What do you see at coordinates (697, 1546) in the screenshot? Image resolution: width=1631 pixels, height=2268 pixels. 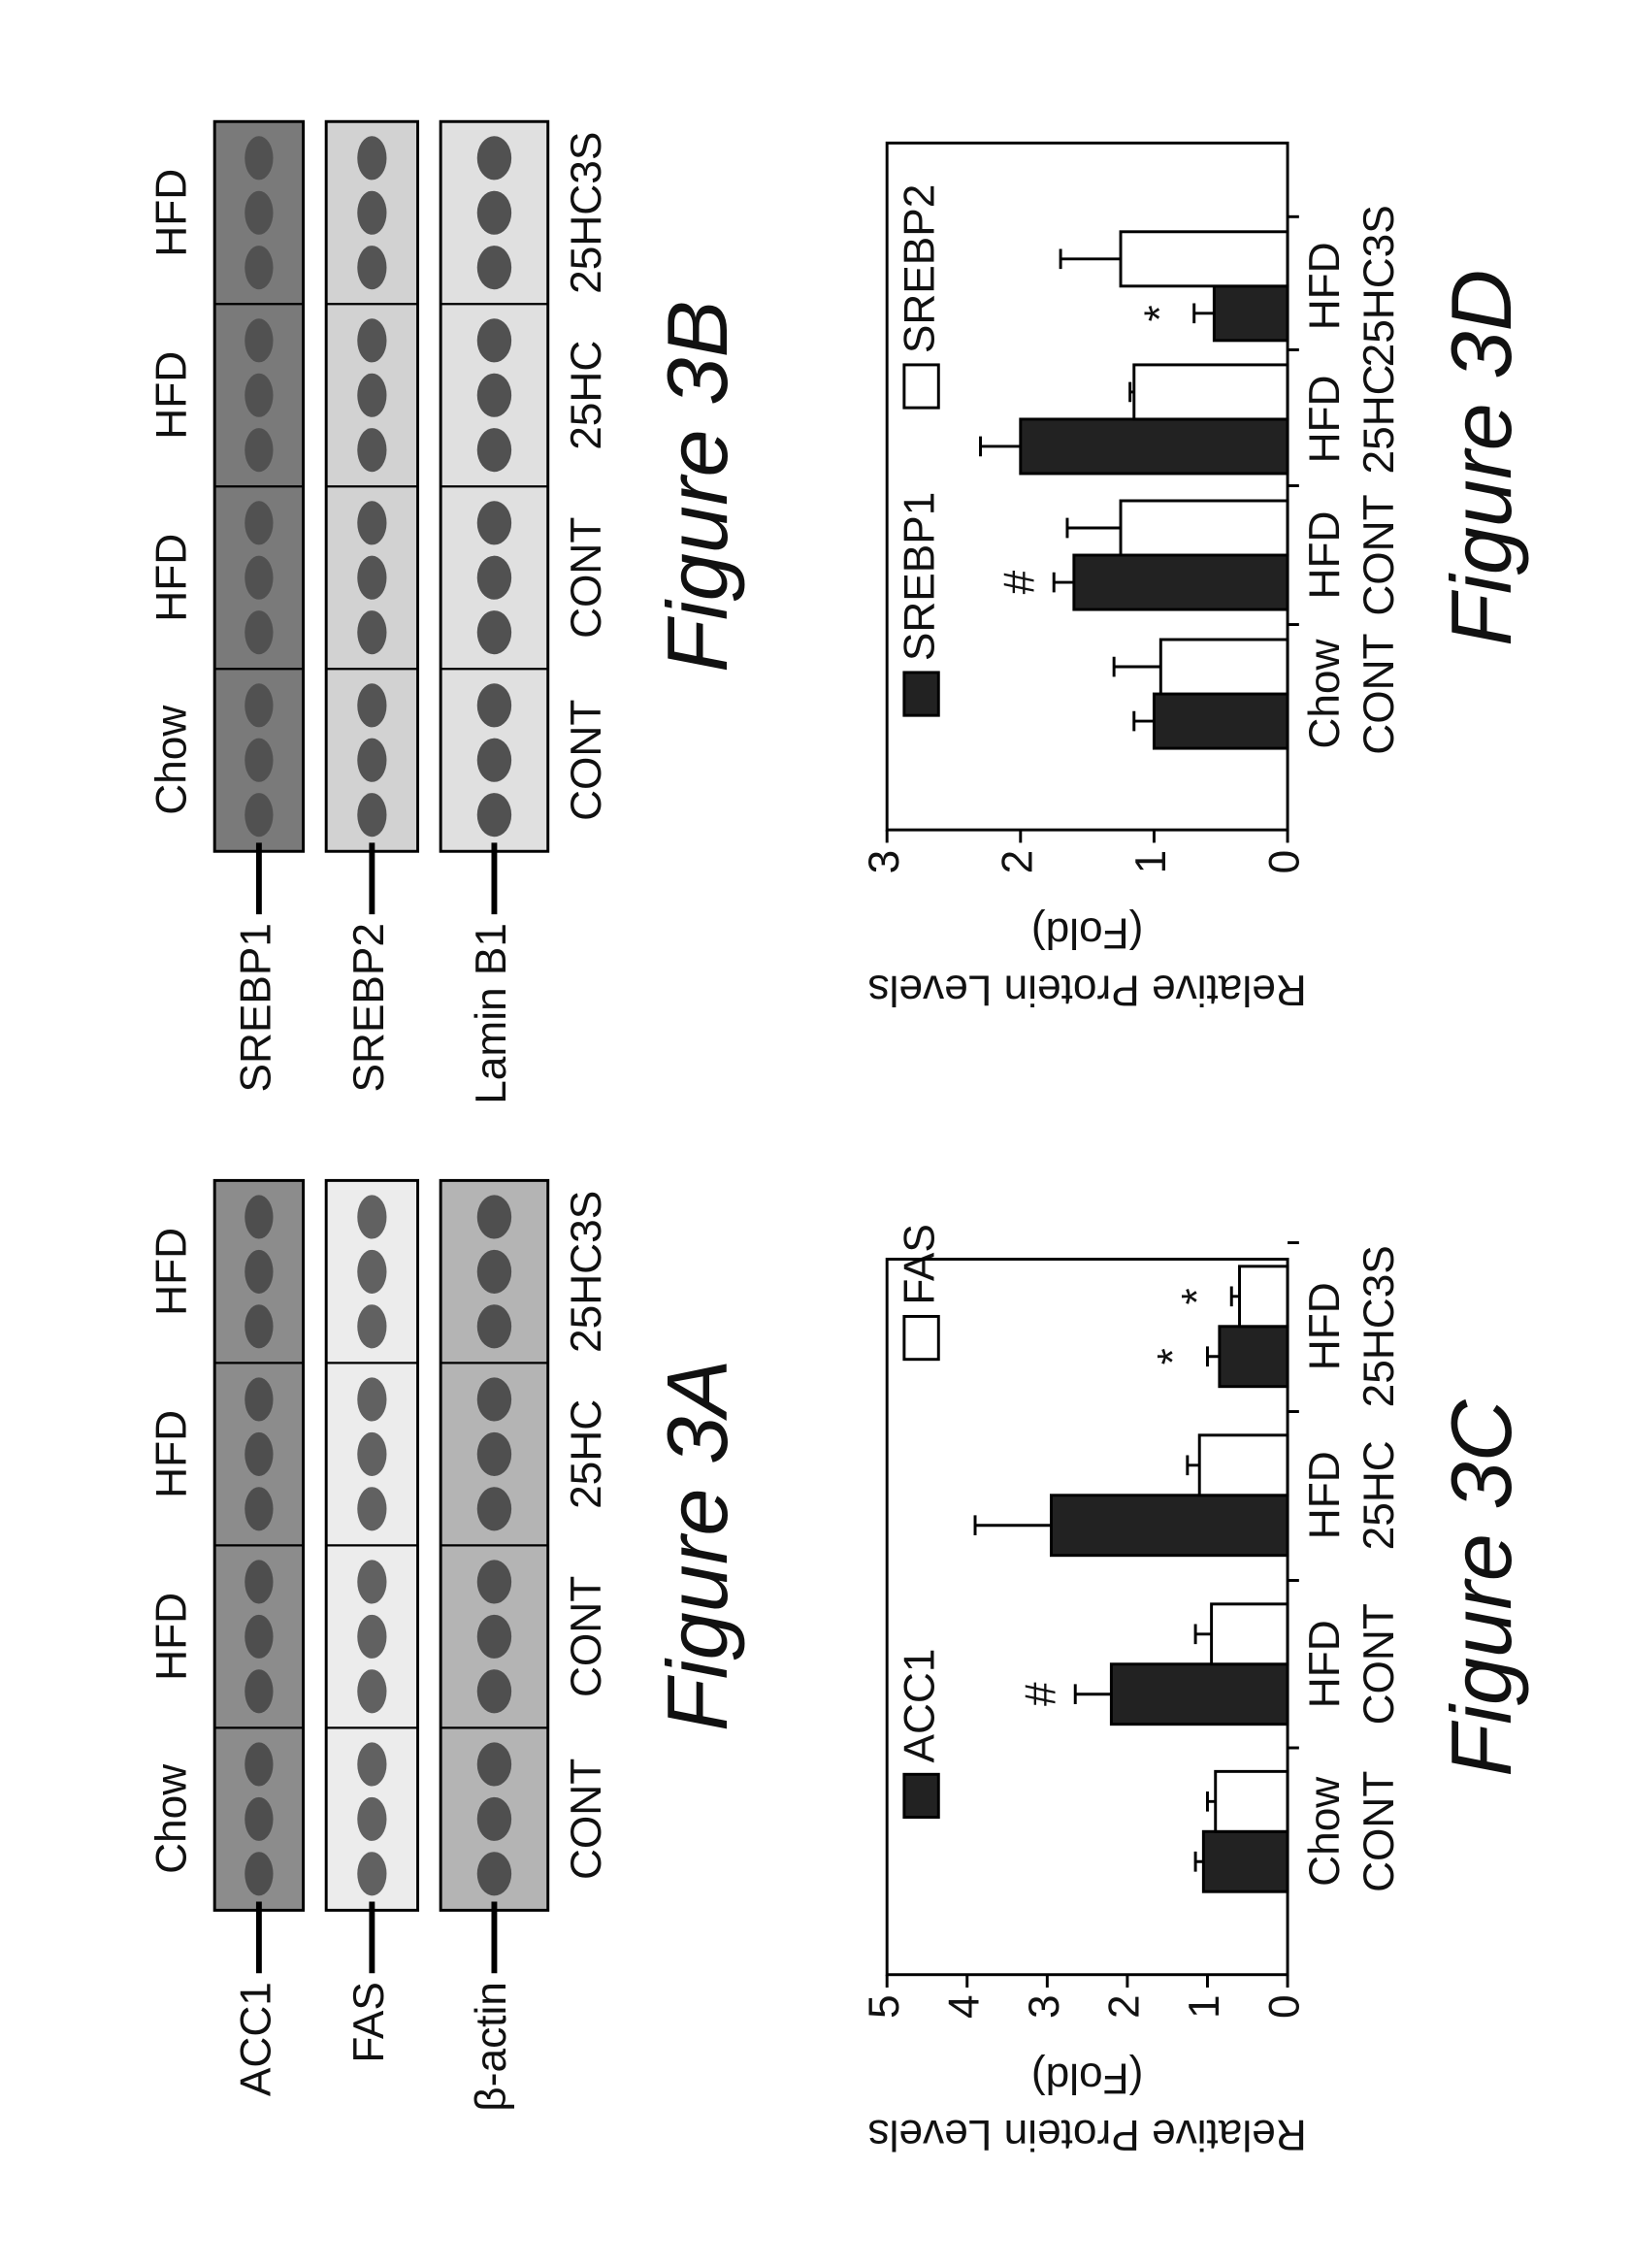 I see `figure-caption: Figure 3A` at bounding box center [697, 1546].